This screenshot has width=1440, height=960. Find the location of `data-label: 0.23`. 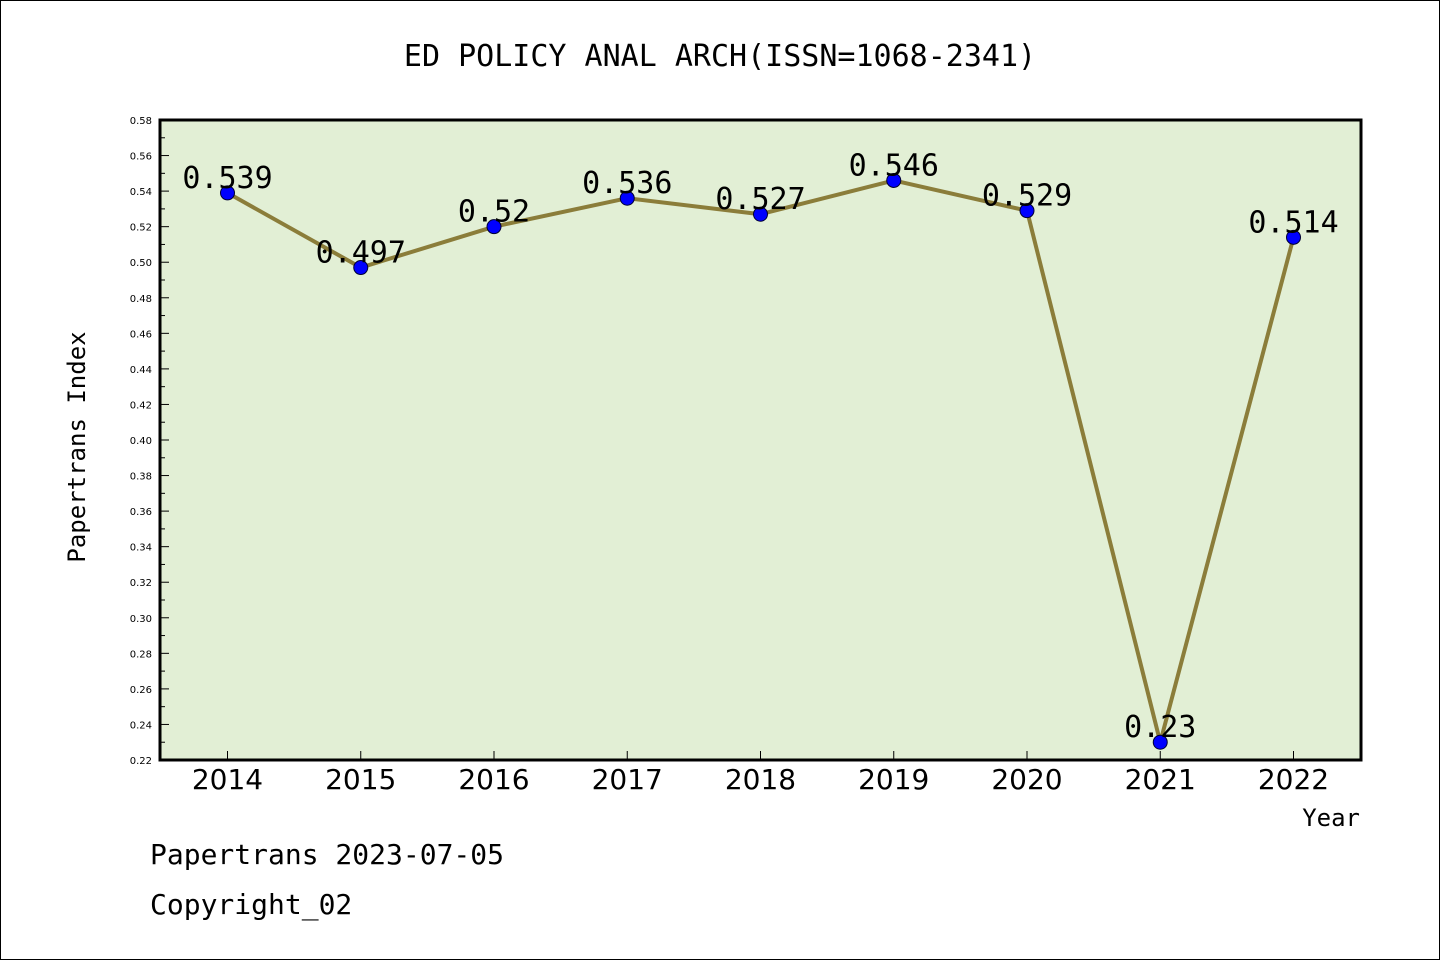

data-label: 0.23 is located at coordinates (1160, 727).